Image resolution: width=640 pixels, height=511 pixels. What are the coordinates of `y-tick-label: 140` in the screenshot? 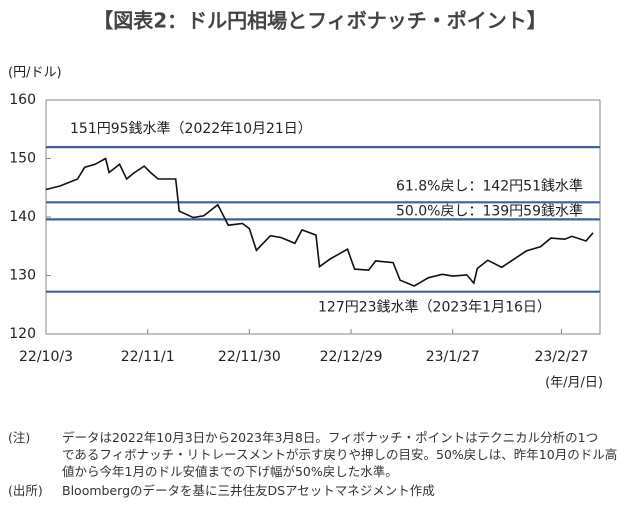 It's located at (22, 217).